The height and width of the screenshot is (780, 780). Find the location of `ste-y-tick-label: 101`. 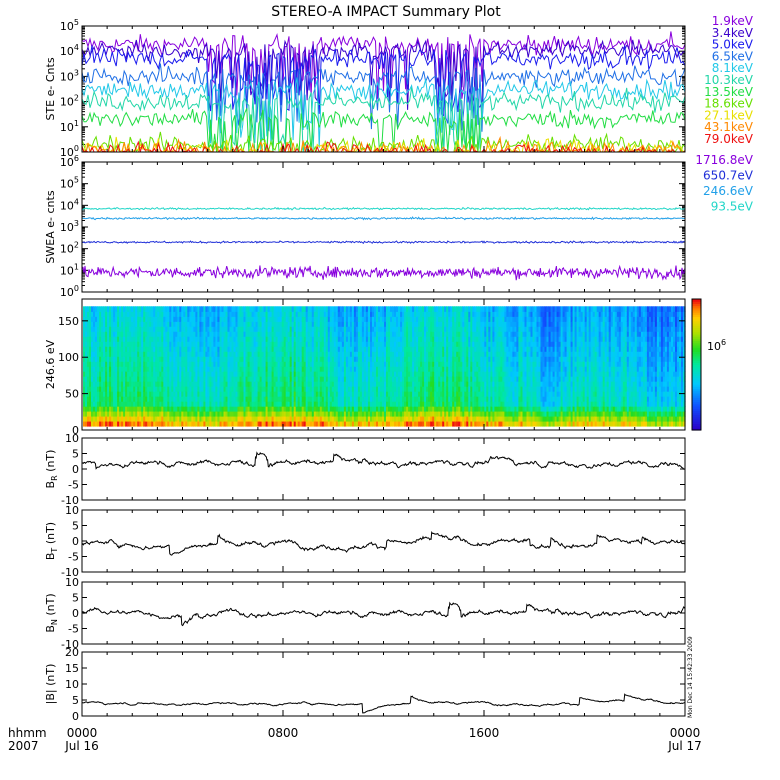

ste-y-tick-label: 101 is located at coordinates (69, 126).